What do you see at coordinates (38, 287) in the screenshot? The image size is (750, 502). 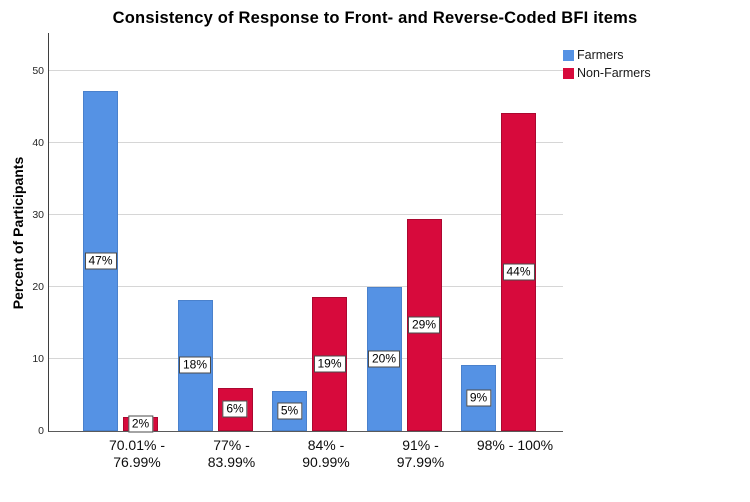 I see `y-tick-label-20: 20` at bounding box center [38, 287].